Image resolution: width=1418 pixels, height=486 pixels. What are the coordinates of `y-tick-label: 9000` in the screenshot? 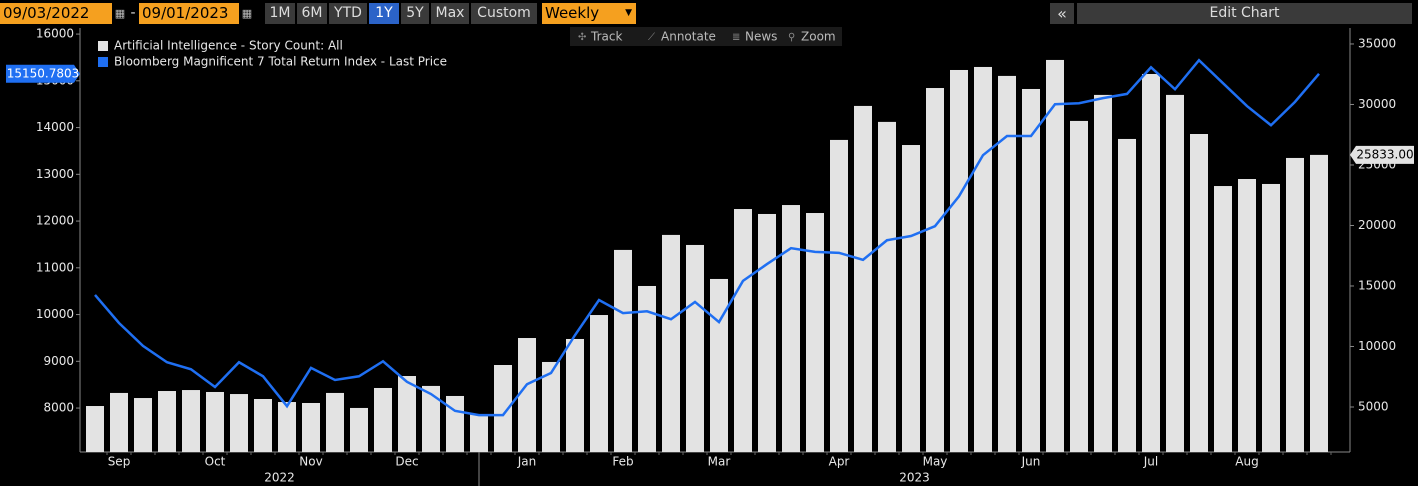 It's located at (58, 361).